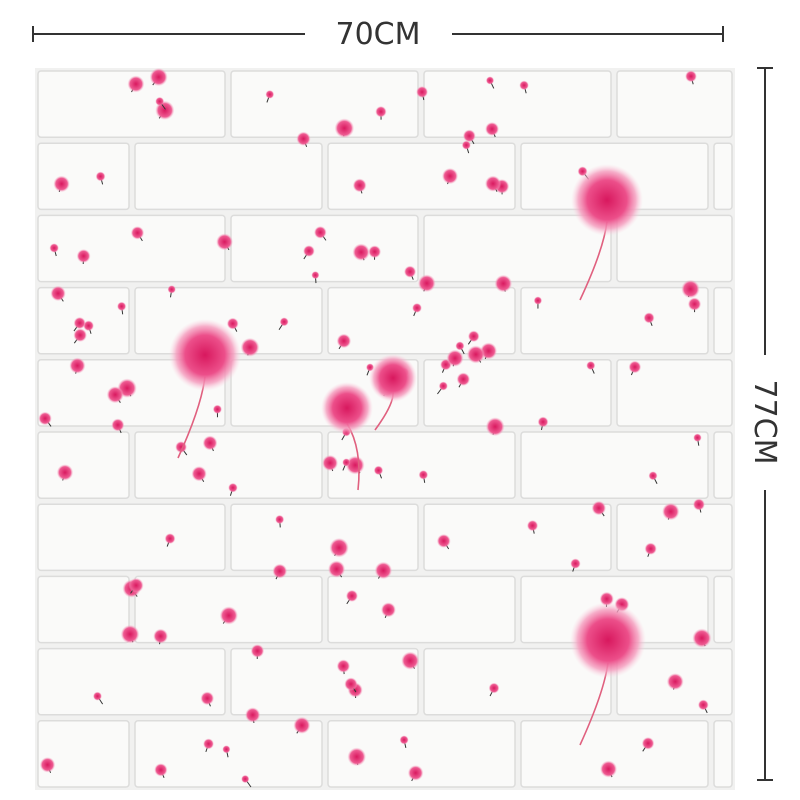  I want to click on width-label: 70CM, so click(377, 34).